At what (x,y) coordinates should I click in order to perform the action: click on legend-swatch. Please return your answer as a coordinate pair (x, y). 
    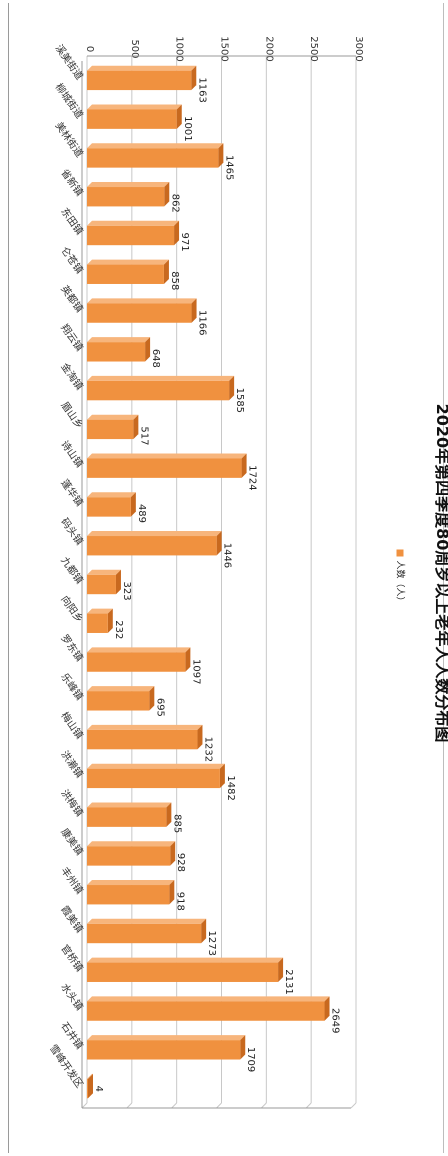
    Looking at the image, I should click on (400, 553).